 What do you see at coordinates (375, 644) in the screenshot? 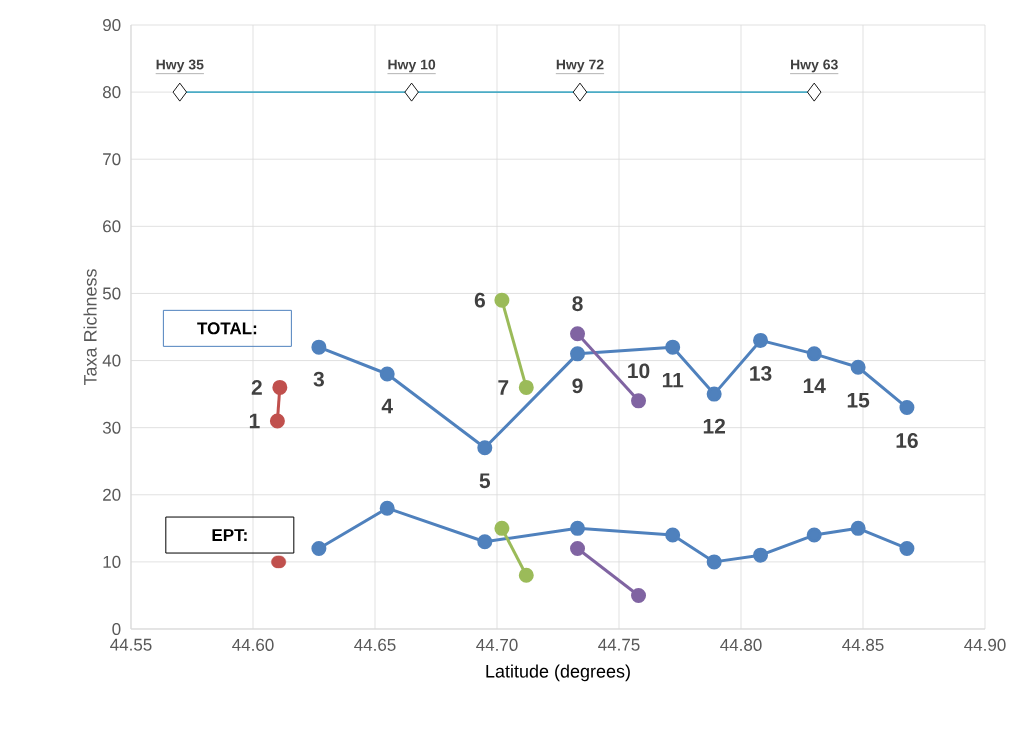
I see `x-tick-label: 44.65` at bounding box center [375, 644].